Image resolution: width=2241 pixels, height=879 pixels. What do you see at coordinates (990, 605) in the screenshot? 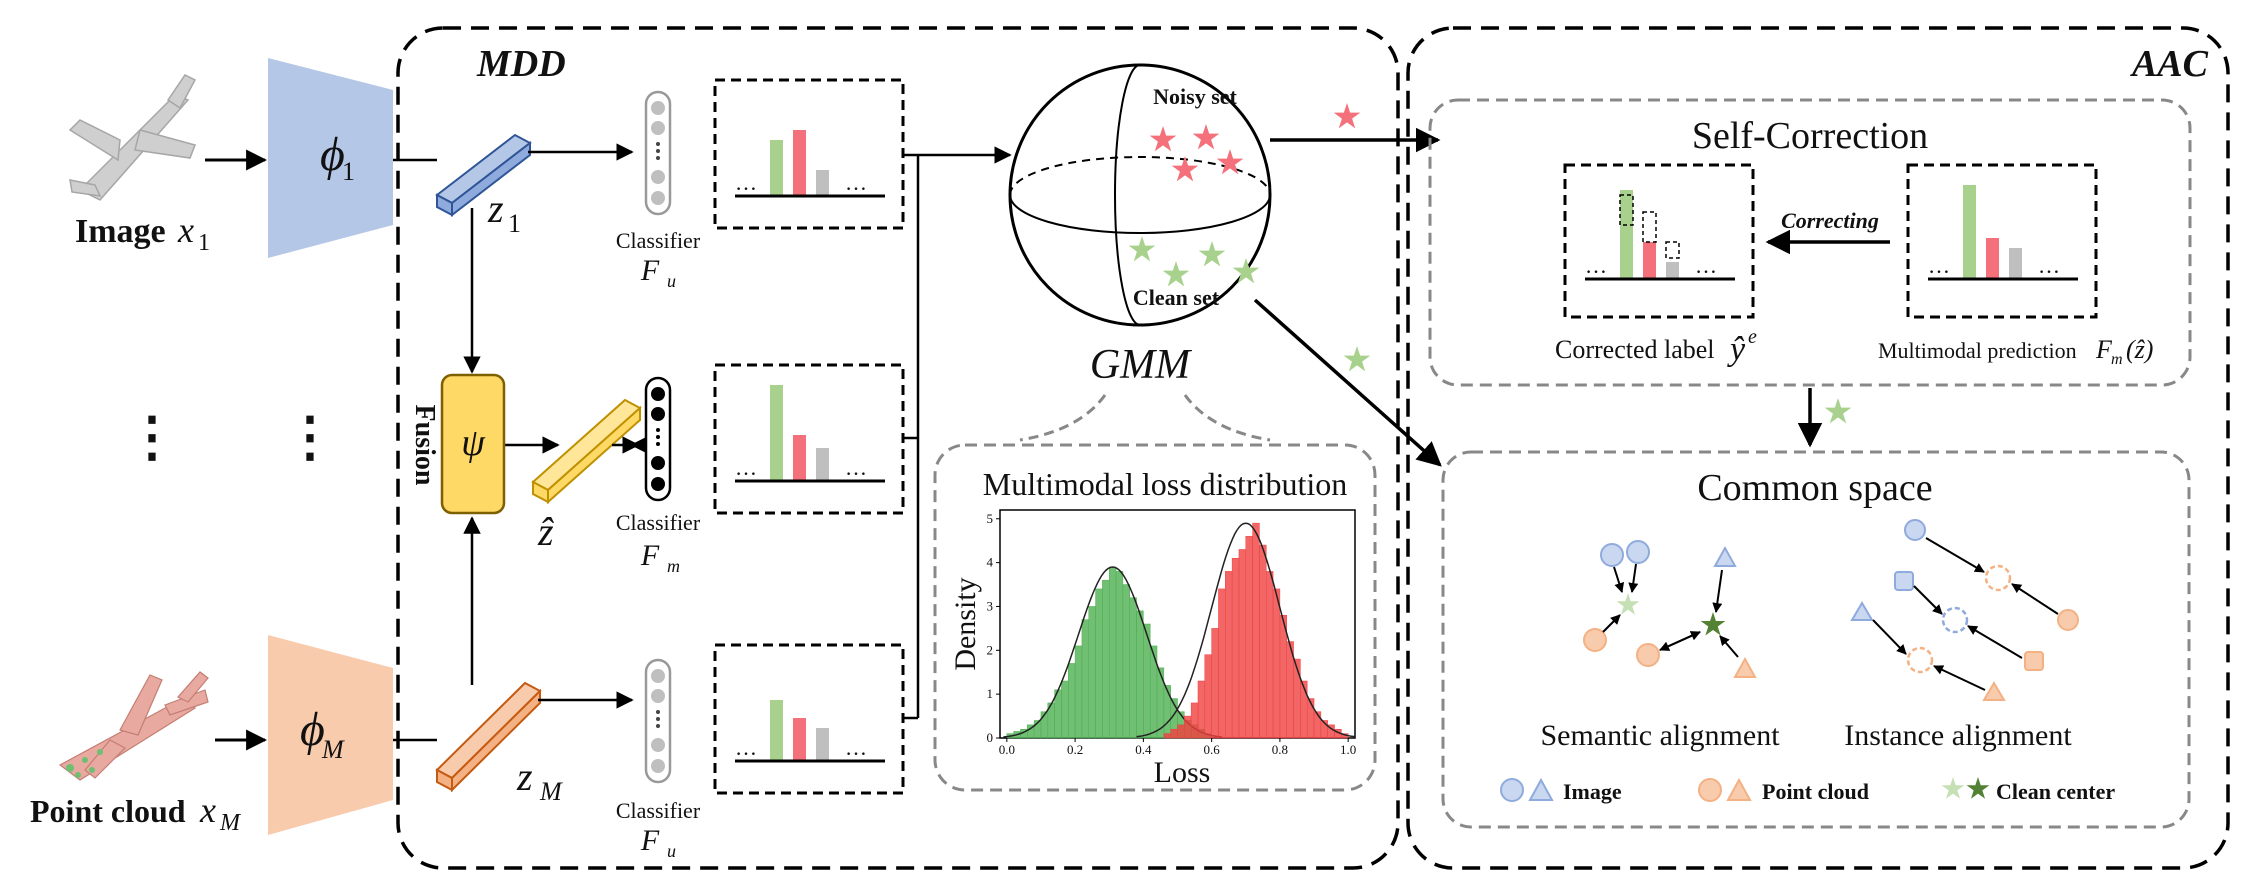
I see `y-tick-3: 3` at bounding box center [990, 605].